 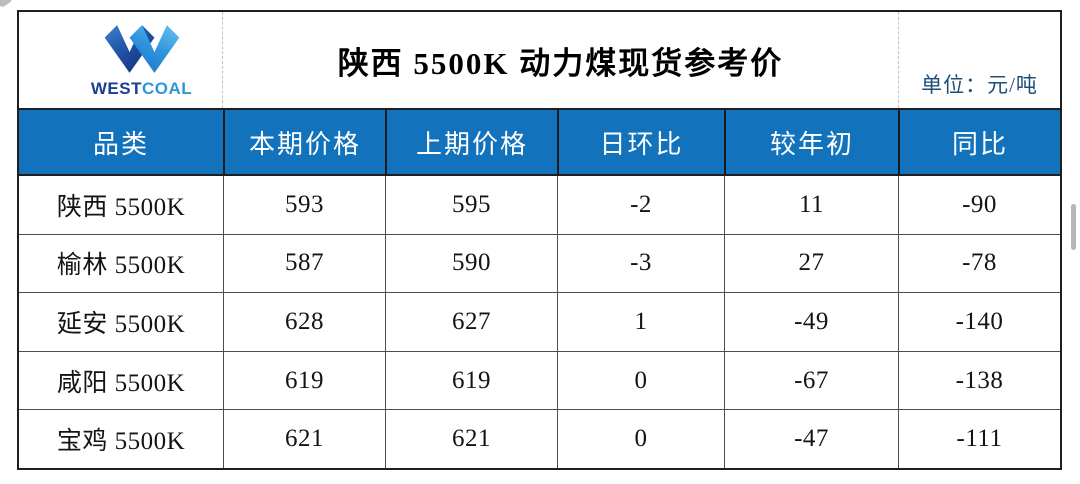 I want to click on table-row: 陕西 5500K 593 595 -2 11 -90, so click(x=539, y=205).